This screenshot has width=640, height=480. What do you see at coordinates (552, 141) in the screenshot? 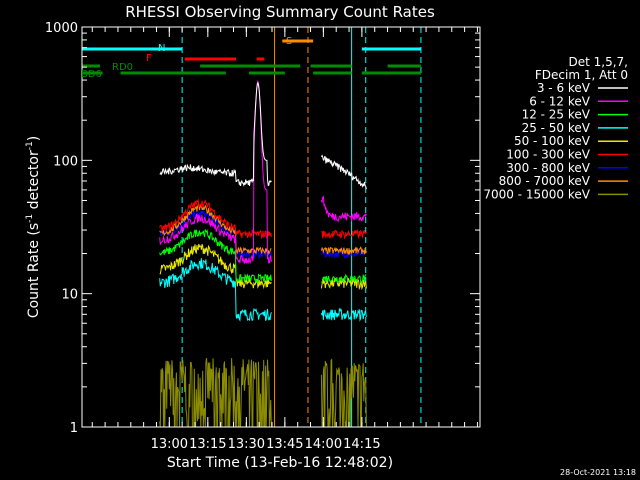
I see `legend-label-4: 50 - 100 keV` at bounding box center [552, 141].